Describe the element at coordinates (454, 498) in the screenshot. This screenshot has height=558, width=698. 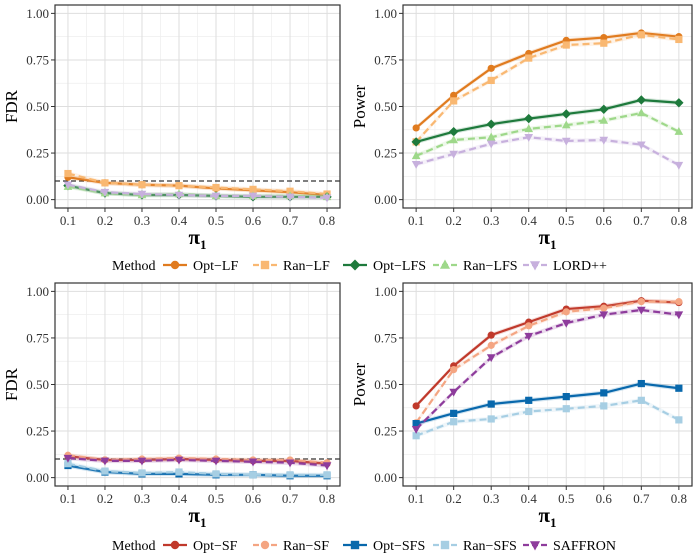
I see `x-tick-label: 0.2` at that location.